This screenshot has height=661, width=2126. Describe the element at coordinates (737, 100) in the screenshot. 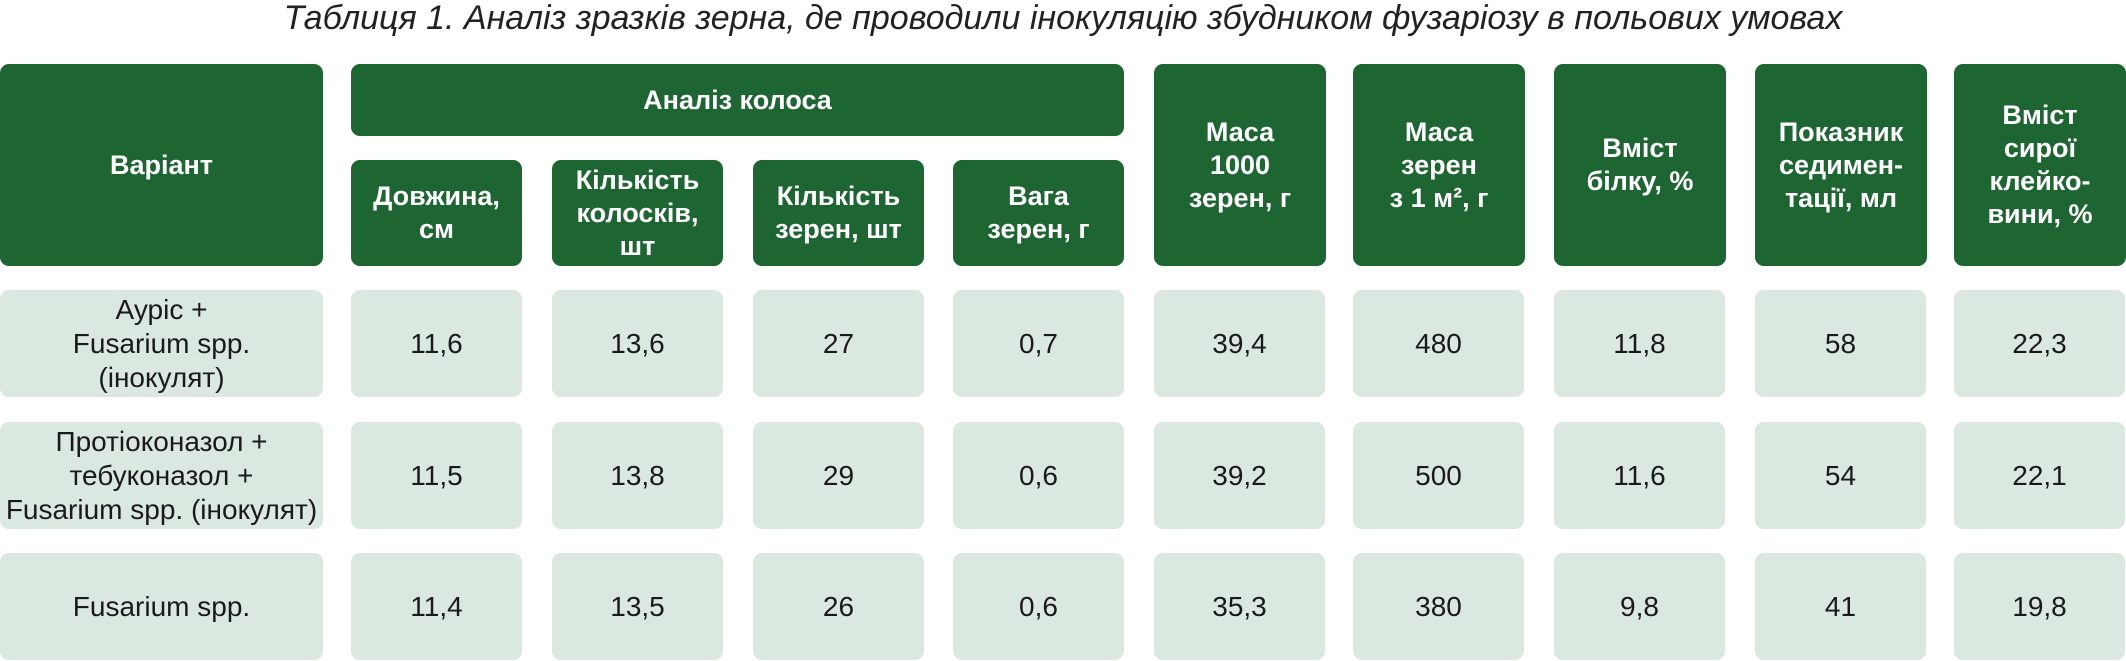

I see `header-group: Аналіз колоса` at that location.